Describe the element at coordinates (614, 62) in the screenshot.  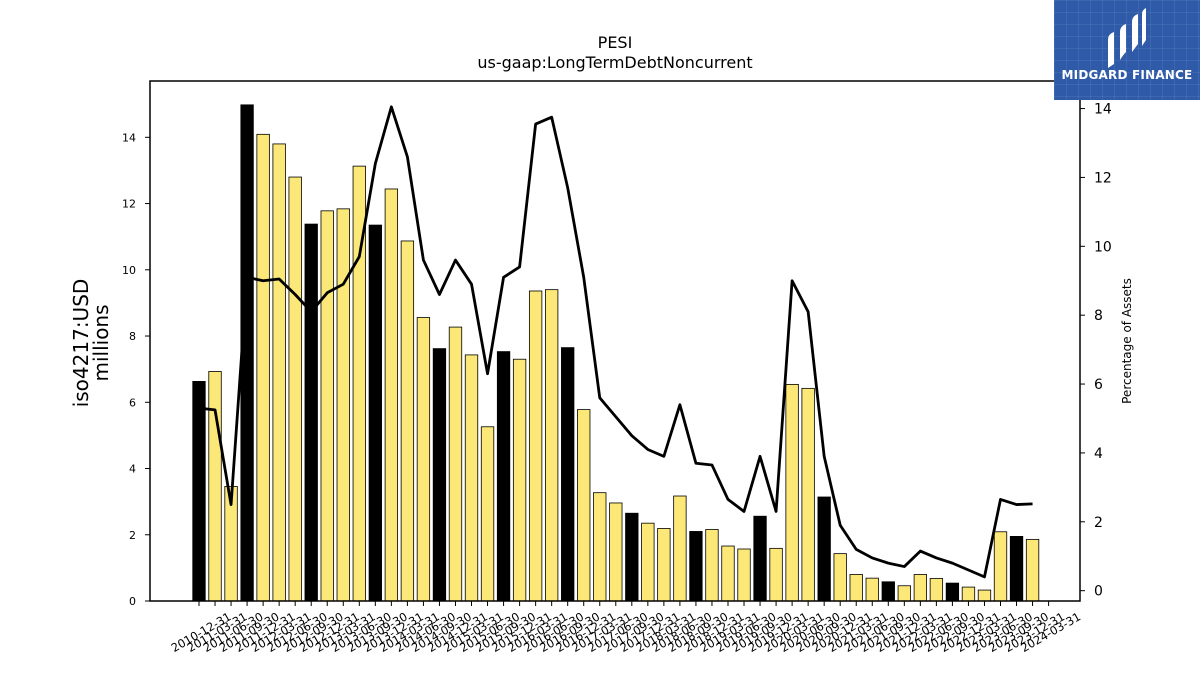
I see `chart-subtitle: us-gaap:LongTermDebtNoncurrent` at that location.